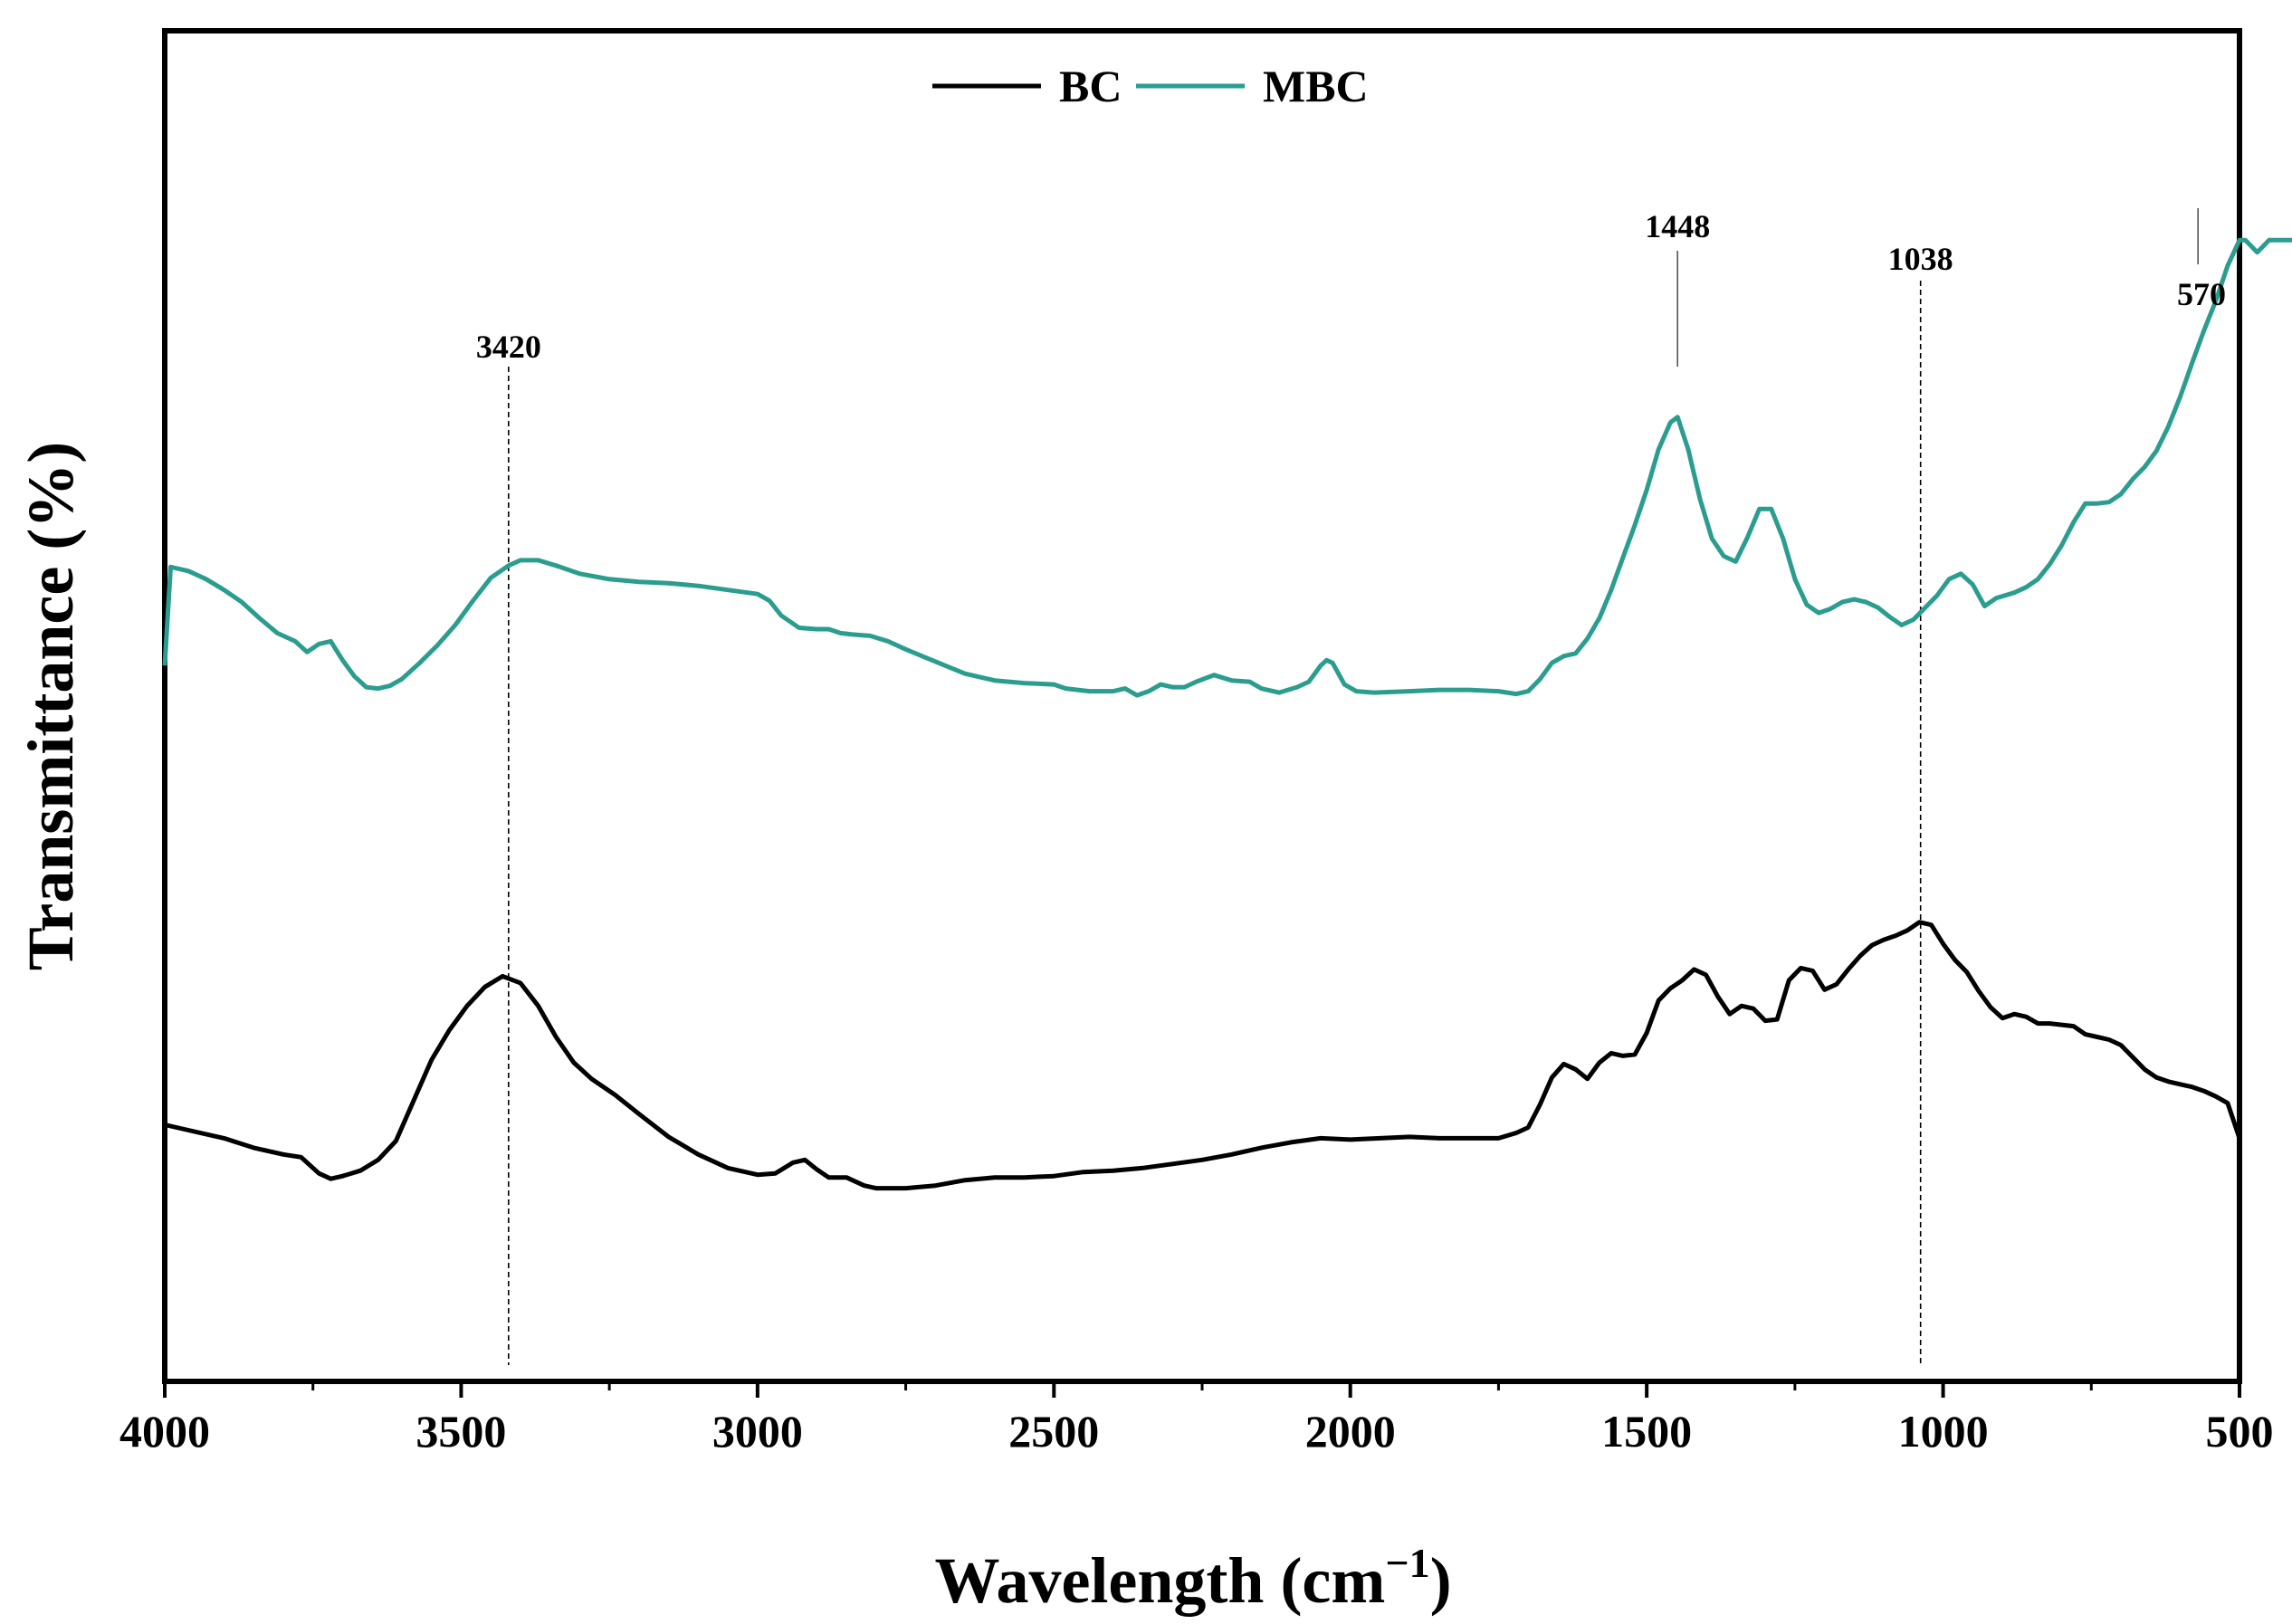 This screenshot has height=1624, width=2292. What do you see at coordinates (165, 1431) in the screenshot?
I see `x-tick-label-4000: 4000` at bounding box center [165, 1431].